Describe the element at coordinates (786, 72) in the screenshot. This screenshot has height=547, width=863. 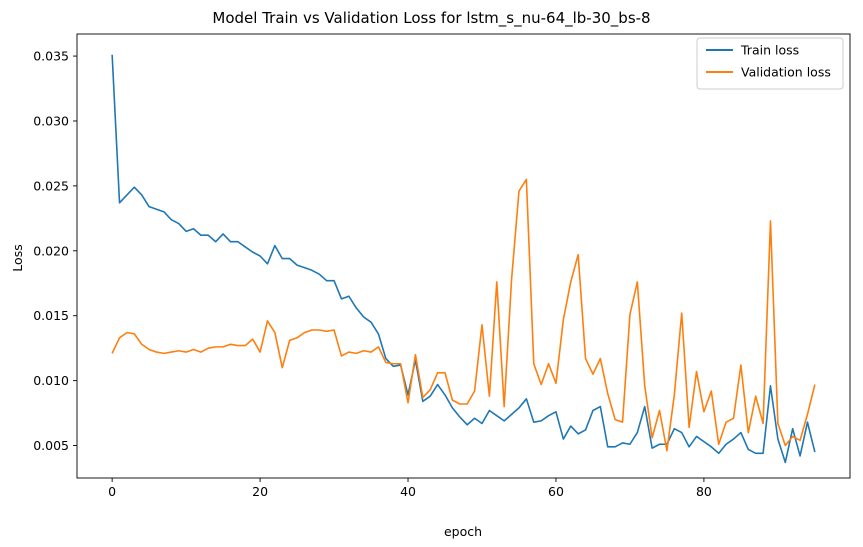
I see `legend-label-validation: Validation loss` at that location.